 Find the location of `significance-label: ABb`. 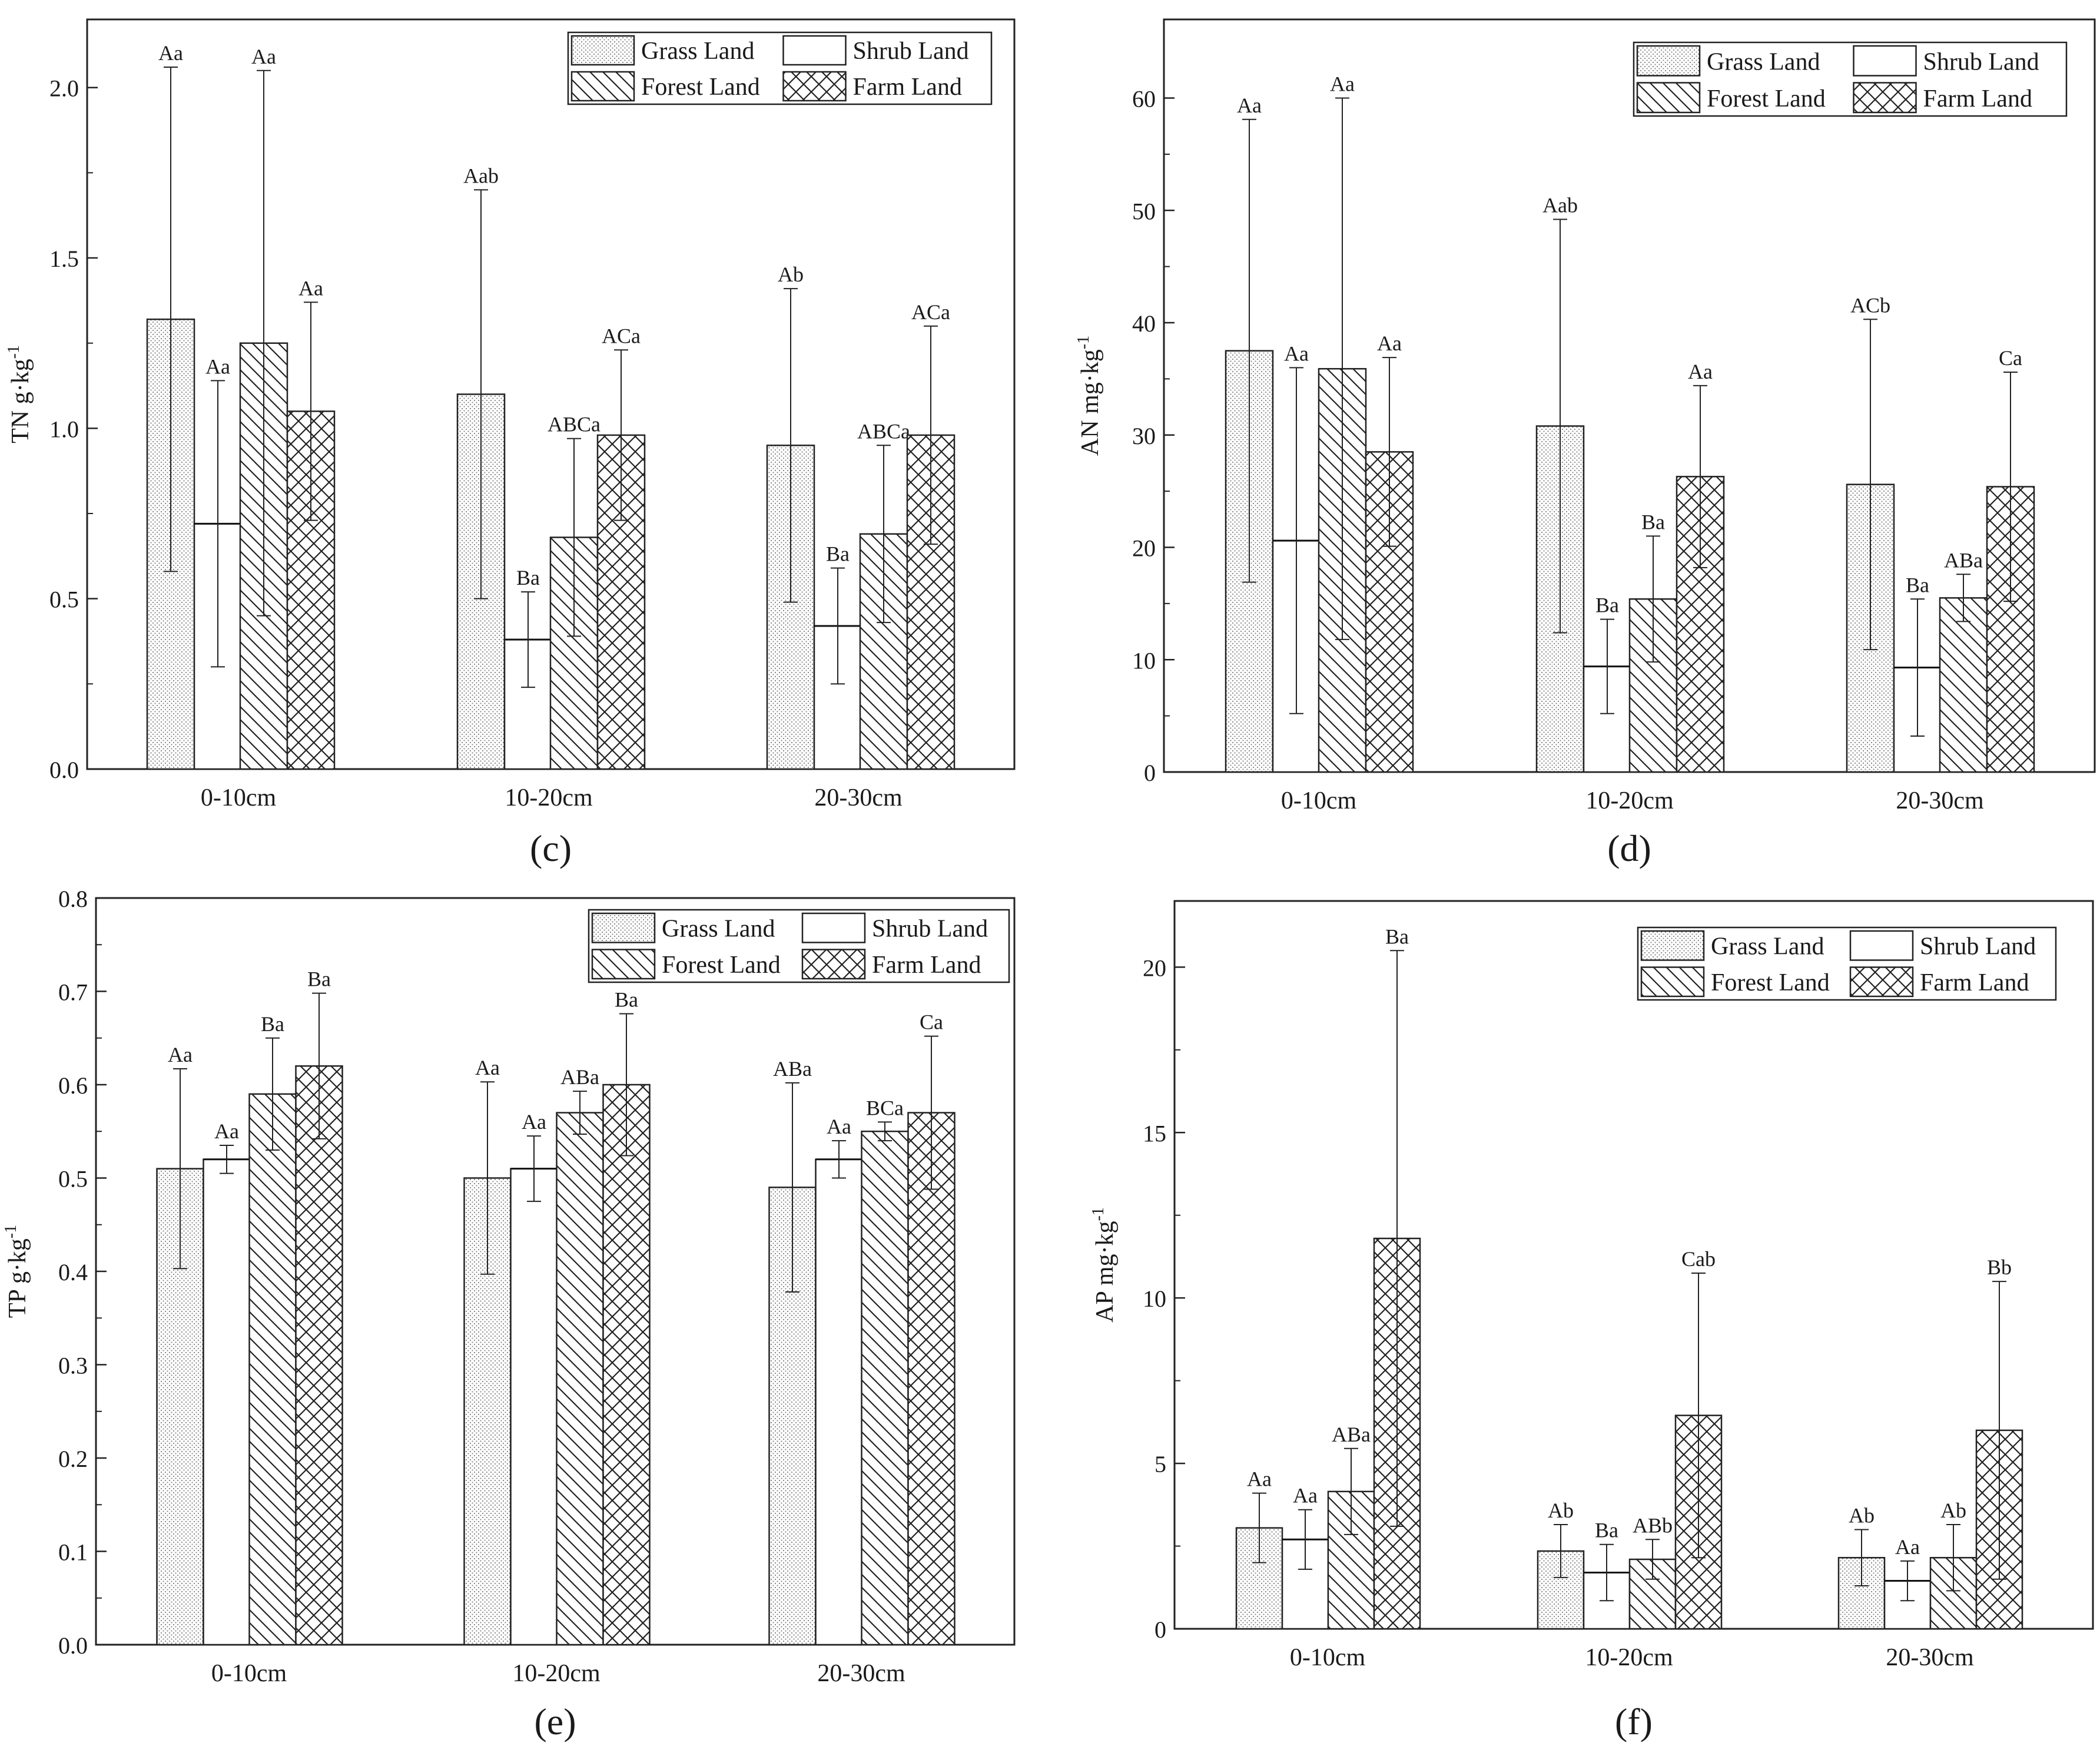

significance-label: ABb is located at coordinates (1653, 1525).